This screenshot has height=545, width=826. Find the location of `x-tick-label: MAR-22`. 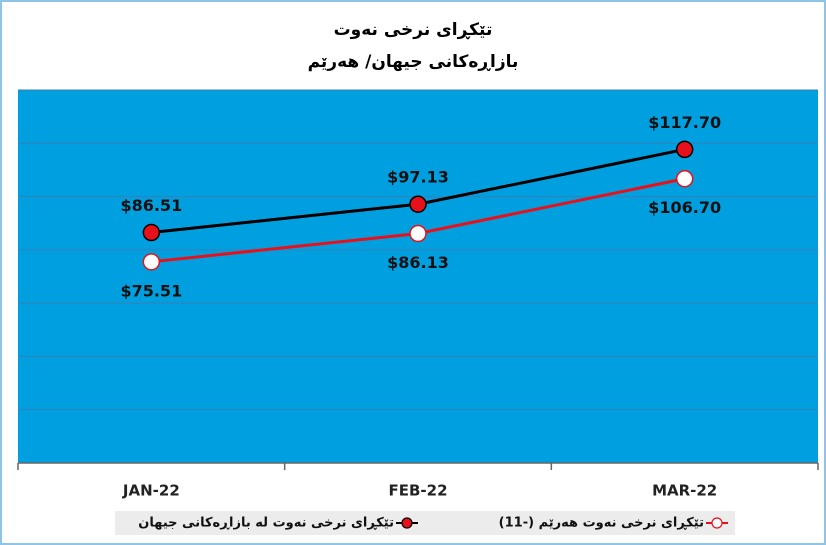

x-tick-label: MAR-22 is located at coordinates (684, 491).